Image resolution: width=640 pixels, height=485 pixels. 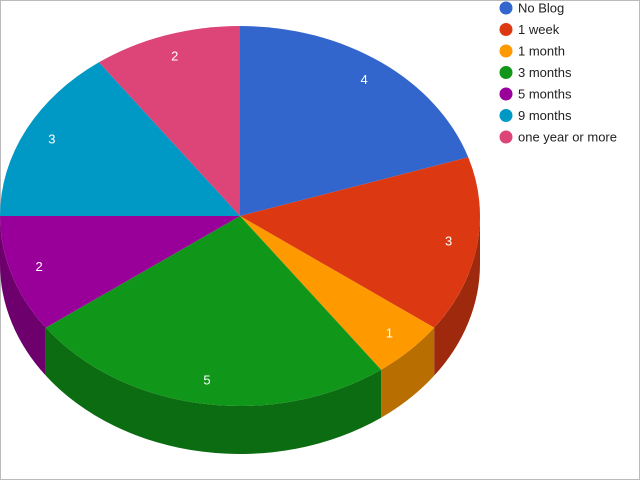 What do you see at coordinates (545, 72) in the screenshot?
I see `legend-label: 3 months` at bounding box center [545, 72].